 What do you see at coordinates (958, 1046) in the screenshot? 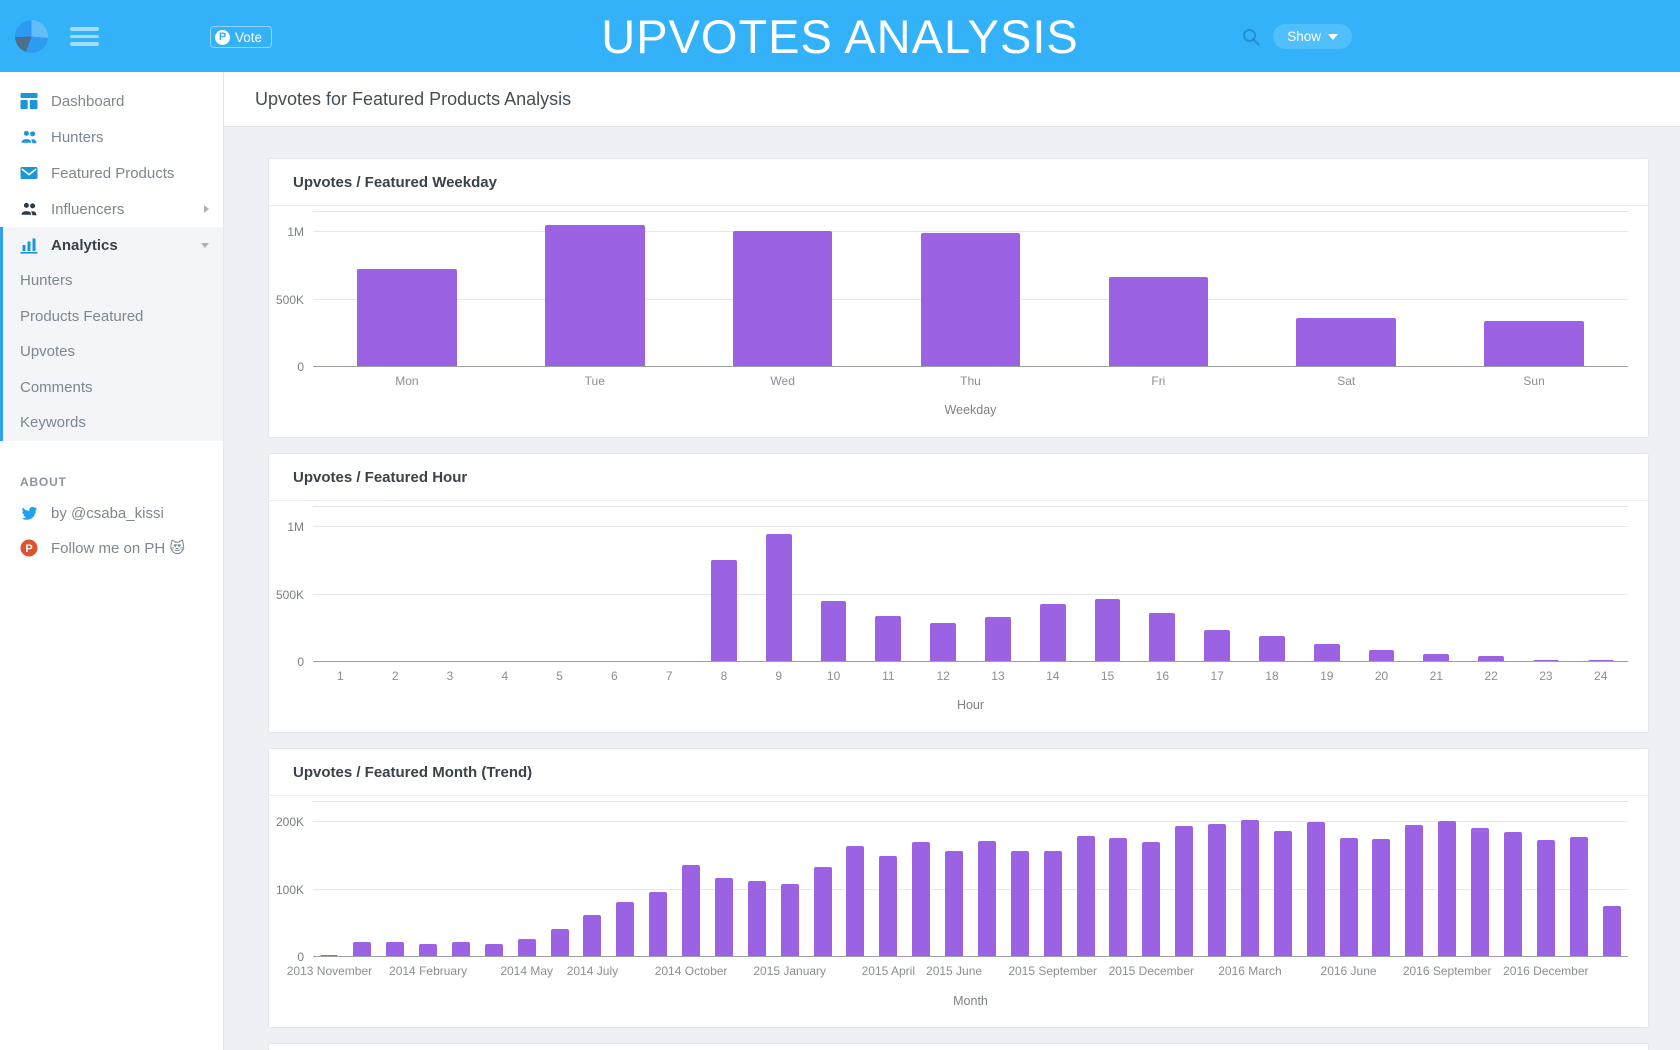
I see `next-panel-partial` at bounding box center [958, 1046].